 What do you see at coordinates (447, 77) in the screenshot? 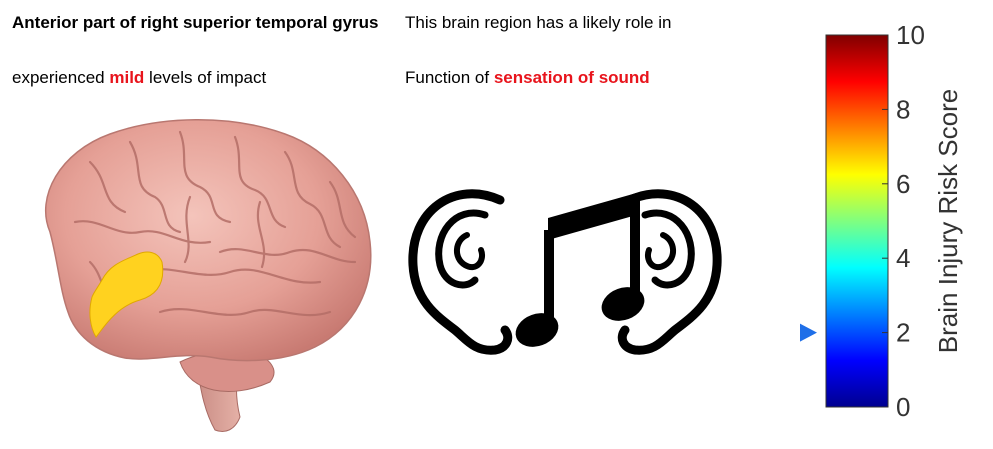
I see `function-prefix: Function of` at bounding box center [447, 77].